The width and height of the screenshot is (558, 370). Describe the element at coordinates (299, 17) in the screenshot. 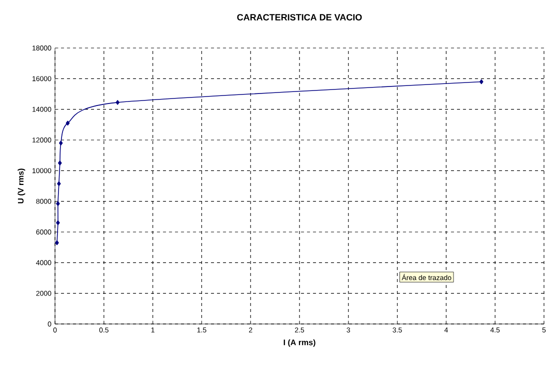

I see `chart-title: CARACTERISTICA DE VACIO` at that location.